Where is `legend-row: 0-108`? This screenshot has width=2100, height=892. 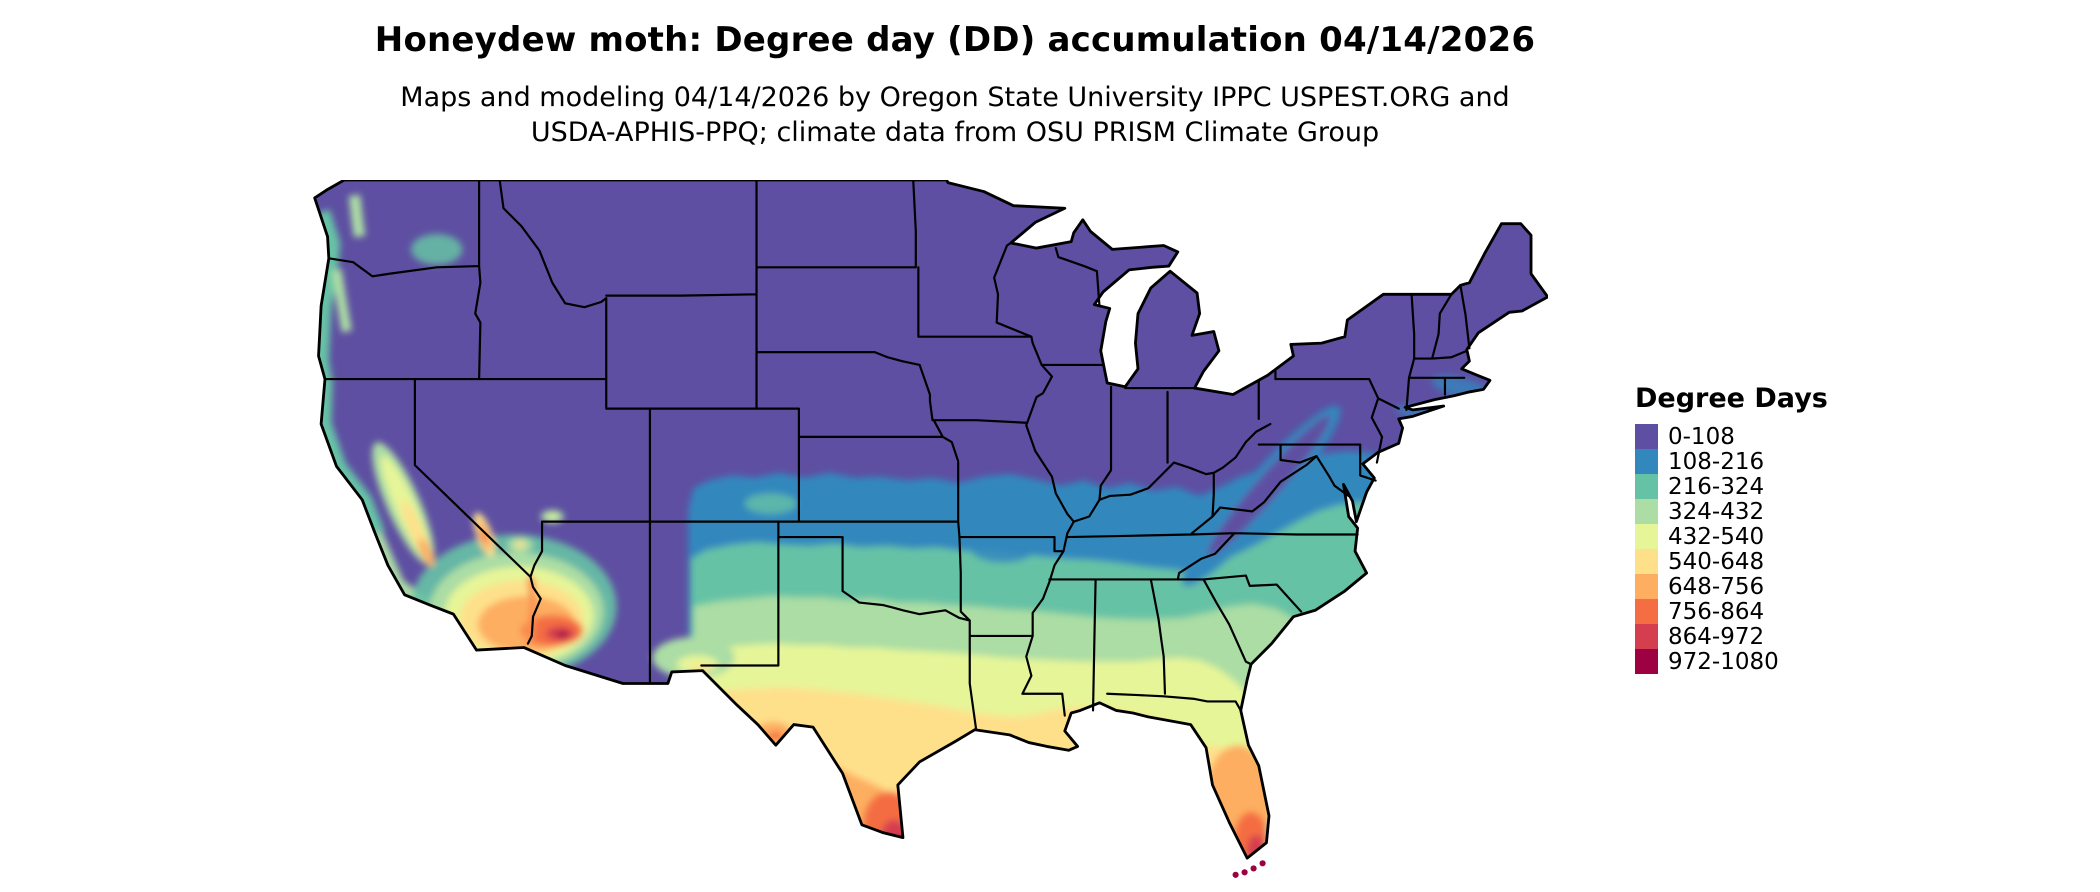
legend-row: 0-108 is located at coordinates (1731, 436).